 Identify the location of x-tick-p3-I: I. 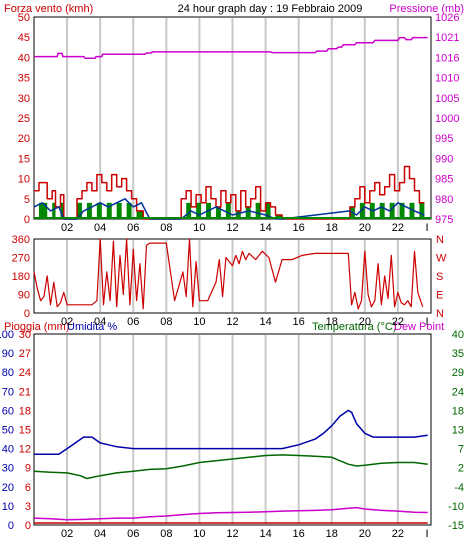
(426, 534).